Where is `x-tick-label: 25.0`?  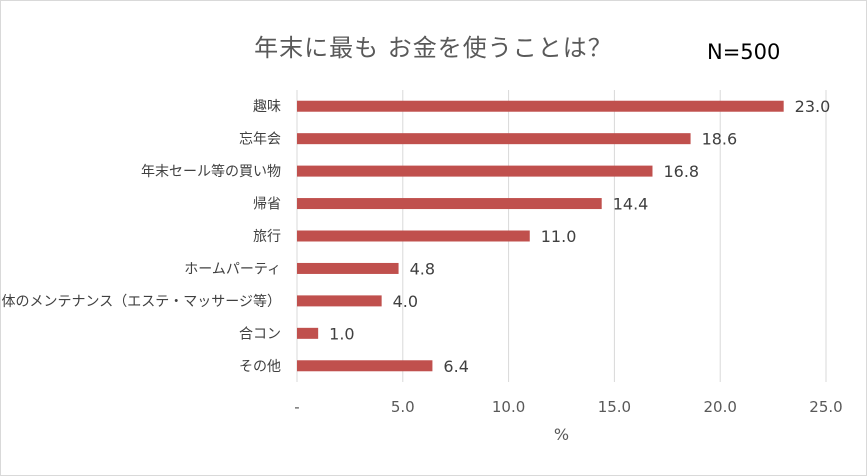
x-tick-label: 25.0 is located at coordinates (825, 407).